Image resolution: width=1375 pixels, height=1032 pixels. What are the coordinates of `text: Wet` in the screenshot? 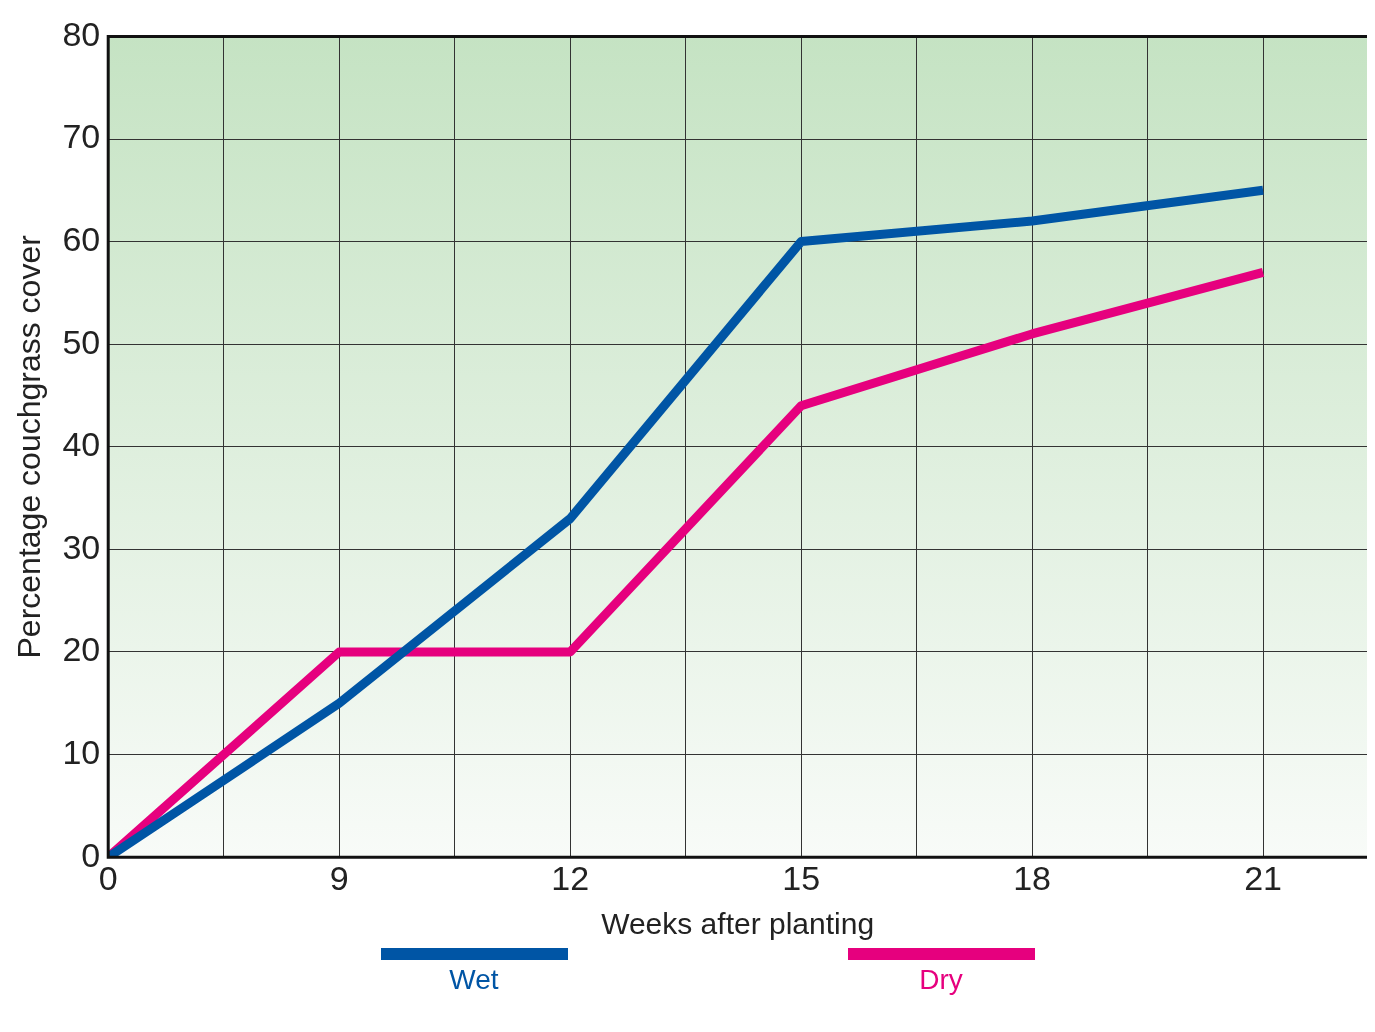 It's located at (474, 980).